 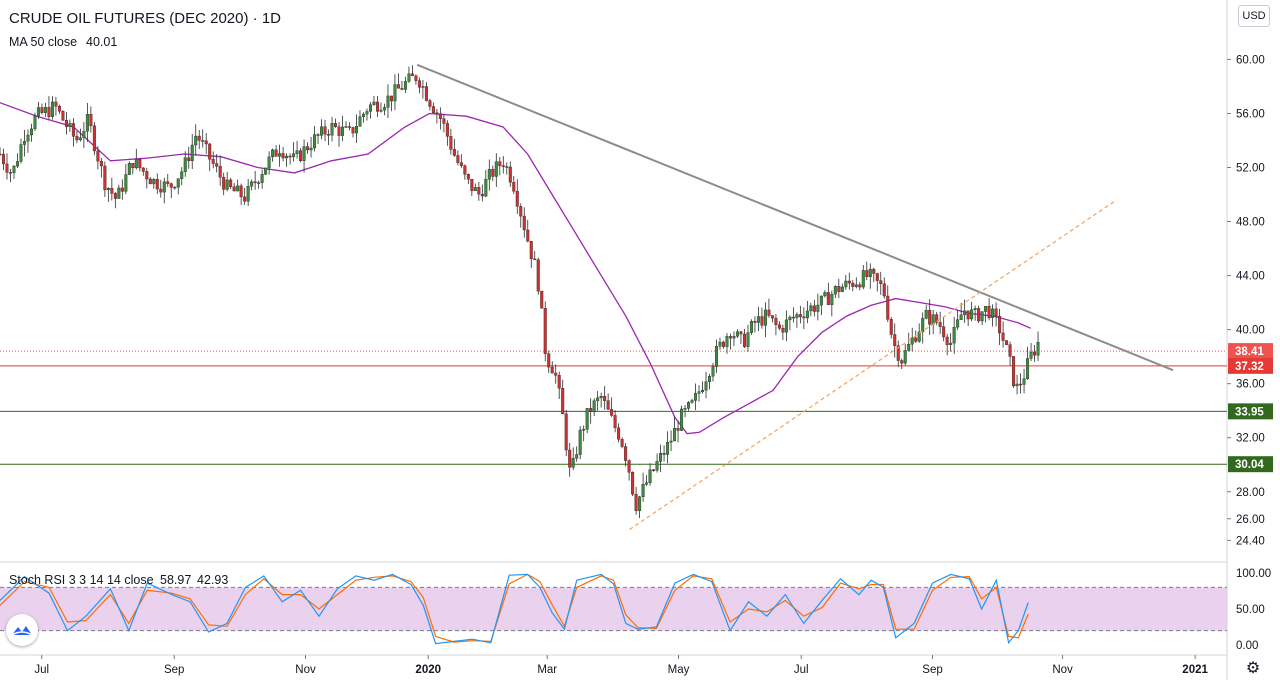 I want to click on stoch-rsi-d-line, so click(x=514, y=608).